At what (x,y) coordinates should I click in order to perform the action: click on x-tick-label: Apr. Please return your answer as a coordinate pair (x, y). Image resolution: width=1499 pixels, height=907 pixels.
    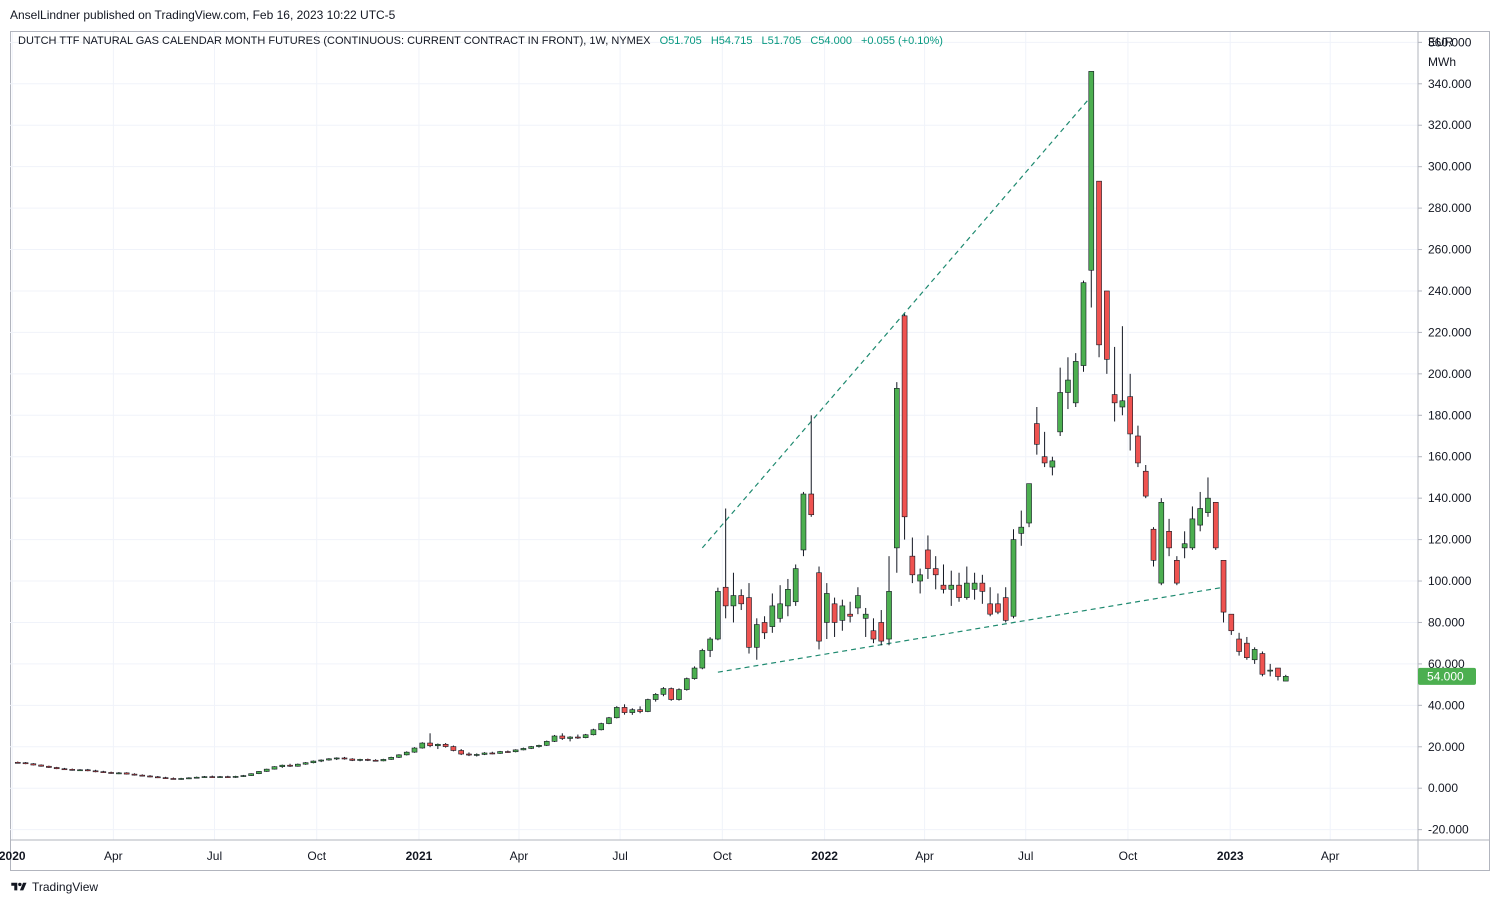
    Looking at the image, I should click on (113, 856).